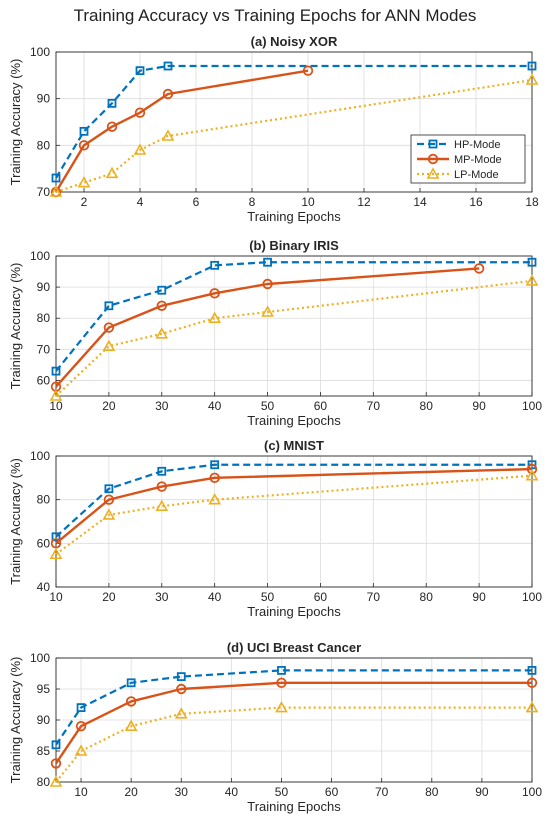 The width and height of the screenshot is (550, 827). I want to click on legend-label-hp-mode: HP-Mode, so click(477, 145).